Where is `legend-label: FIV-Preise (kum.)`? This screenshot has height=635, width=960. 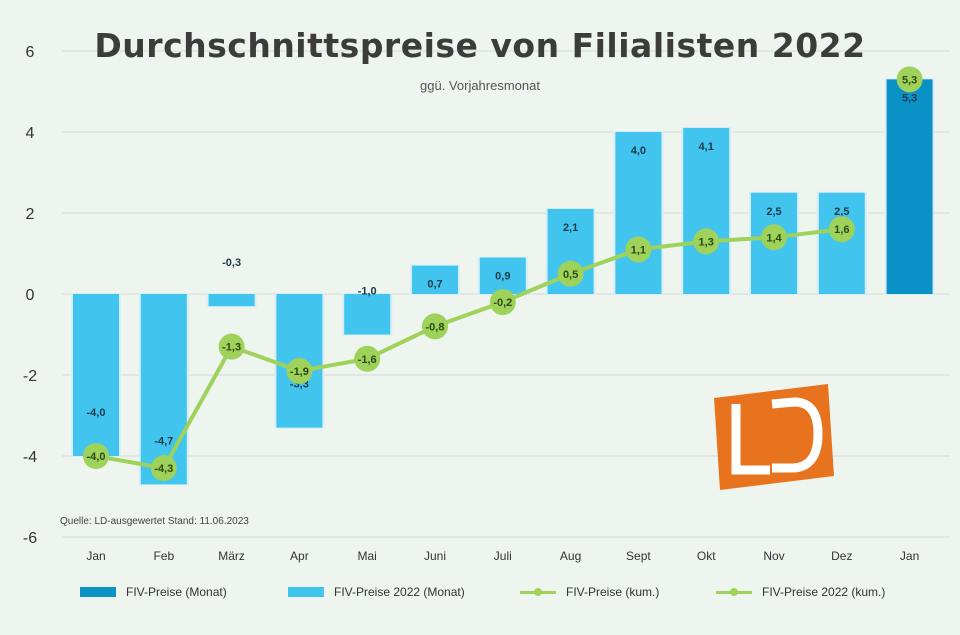
legend-label: FIV-Preise (kum.) is located at coordinates (613, 592).